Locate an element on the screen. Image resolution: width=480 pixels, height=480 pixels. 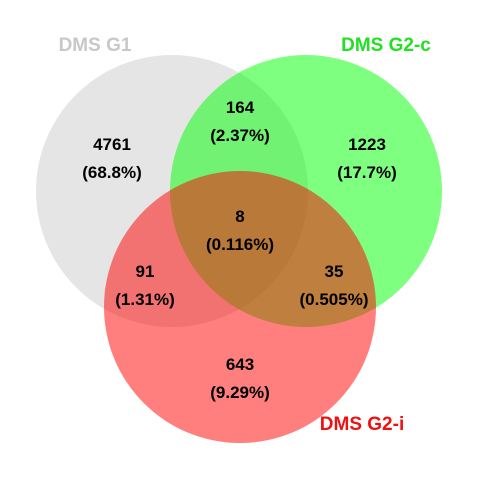
region-g2i-only-count: 643 is located at coordinates (240, 364).